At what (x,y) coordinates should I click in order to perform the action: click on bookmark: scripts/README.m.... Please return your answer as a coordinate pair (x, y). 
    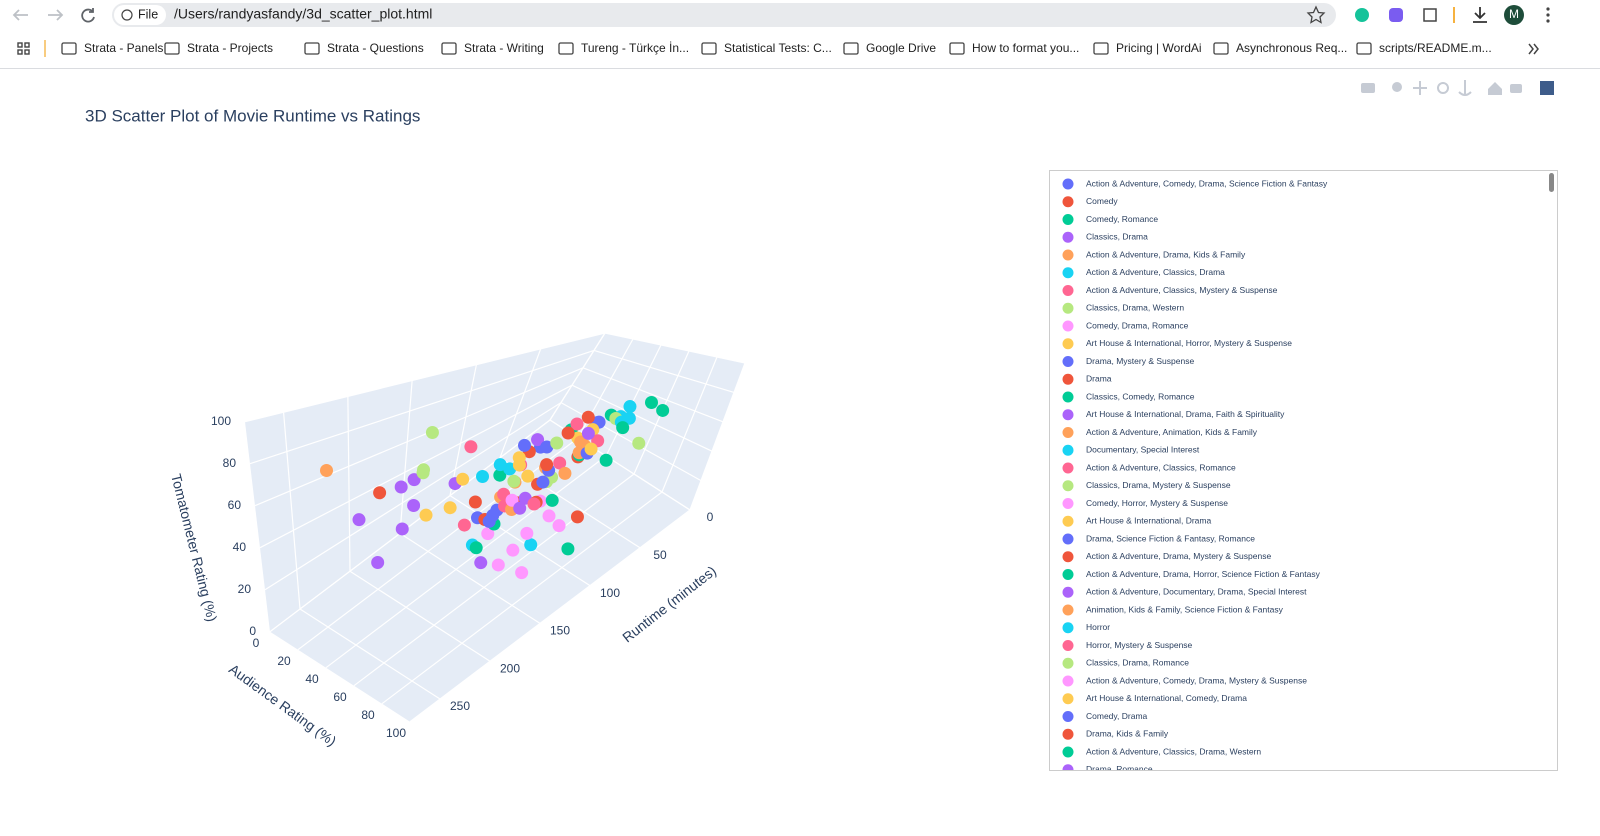
    Looking at the image, I should click on (1424, 48).